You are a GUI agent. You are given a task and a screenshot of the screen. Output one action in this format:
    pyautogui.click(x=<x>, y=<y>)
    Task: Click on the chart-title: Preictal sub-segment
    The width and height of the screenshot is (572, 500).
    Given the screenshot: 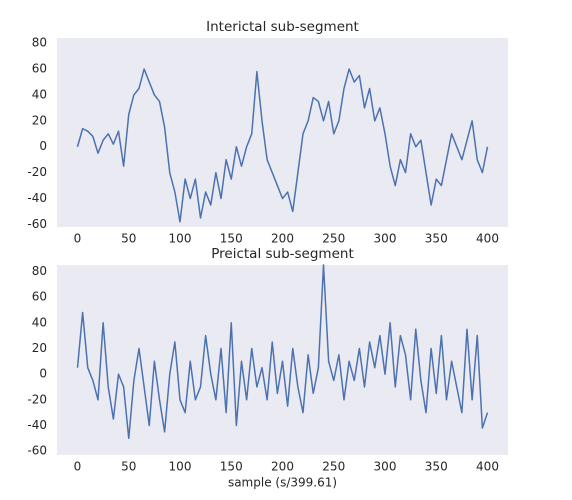 What is the action you would take?
    pyautogui.click(x=282, y=254)
    